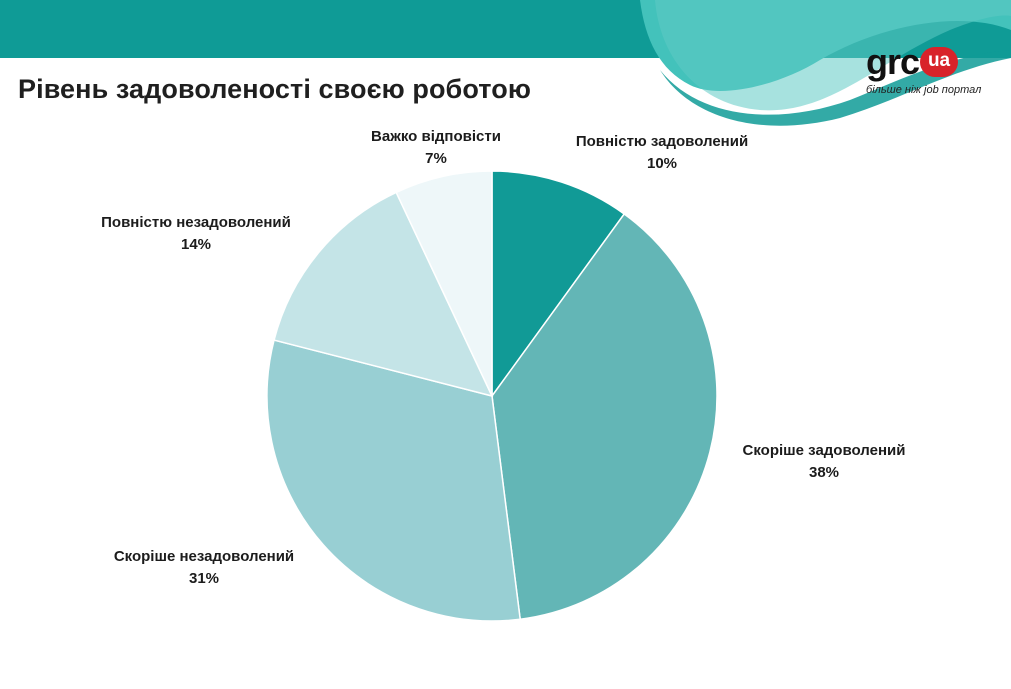 This screenshot has height=689, width=1011. I want to click on pie-slice-hard-to-say, so click(444, 283).